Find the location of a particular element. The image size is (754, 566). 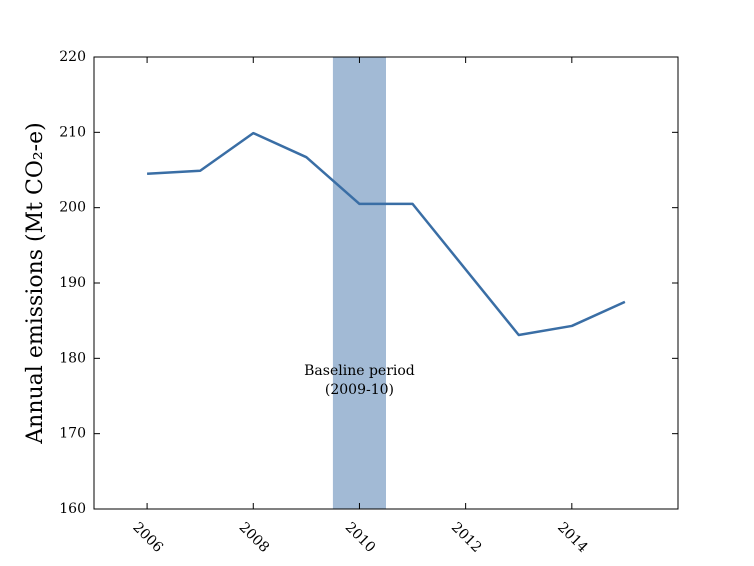

y-tick-label: 210 is located at coordinates (72, 132).